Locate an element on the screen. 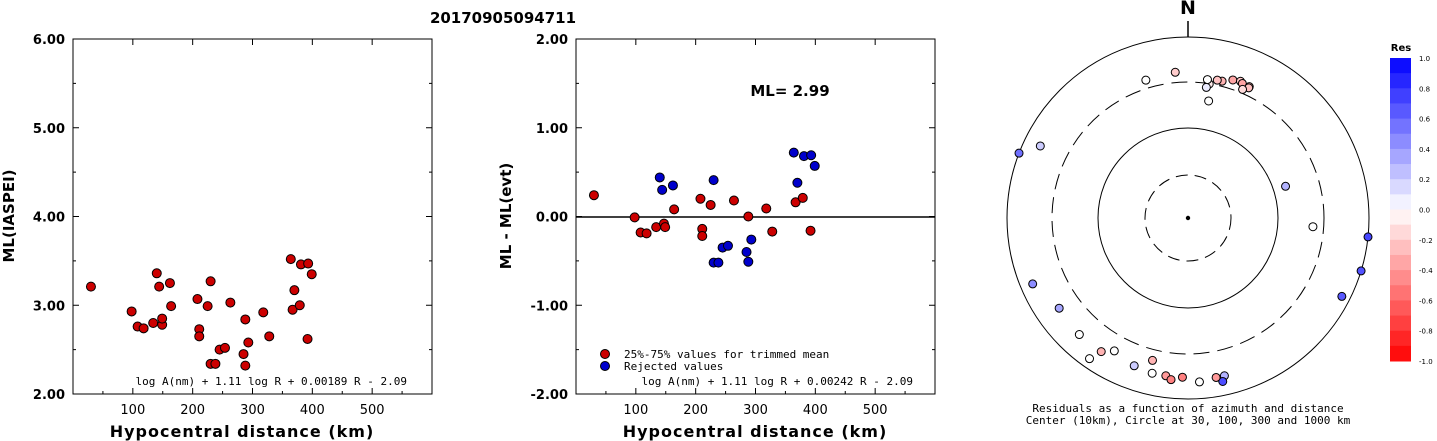 This screenshot has width=1437, height=441. center-point is located at coordinates (1188, 218).